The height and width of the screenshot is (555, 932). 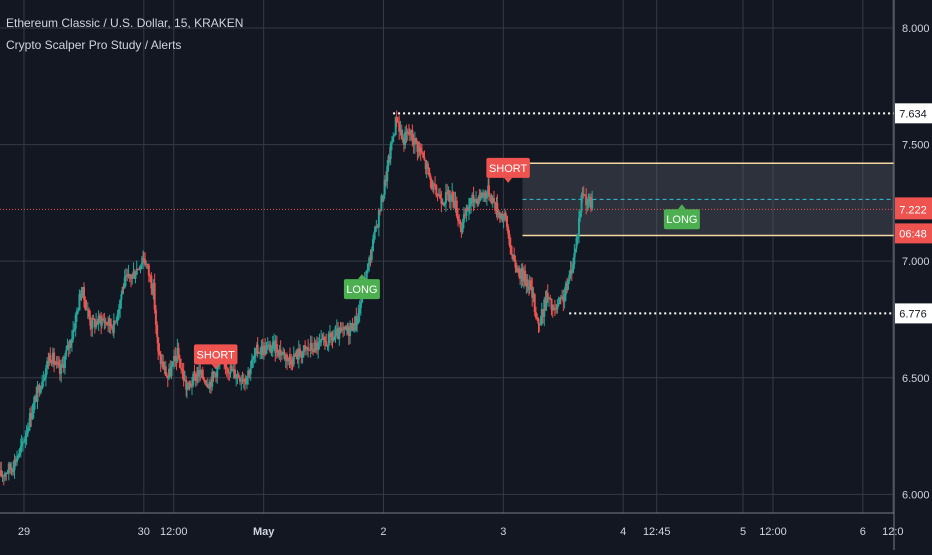 What do you see at coordinates (913, 208) in the screenshot?
I see `current-price-tag` at bounding box center [913, 208].